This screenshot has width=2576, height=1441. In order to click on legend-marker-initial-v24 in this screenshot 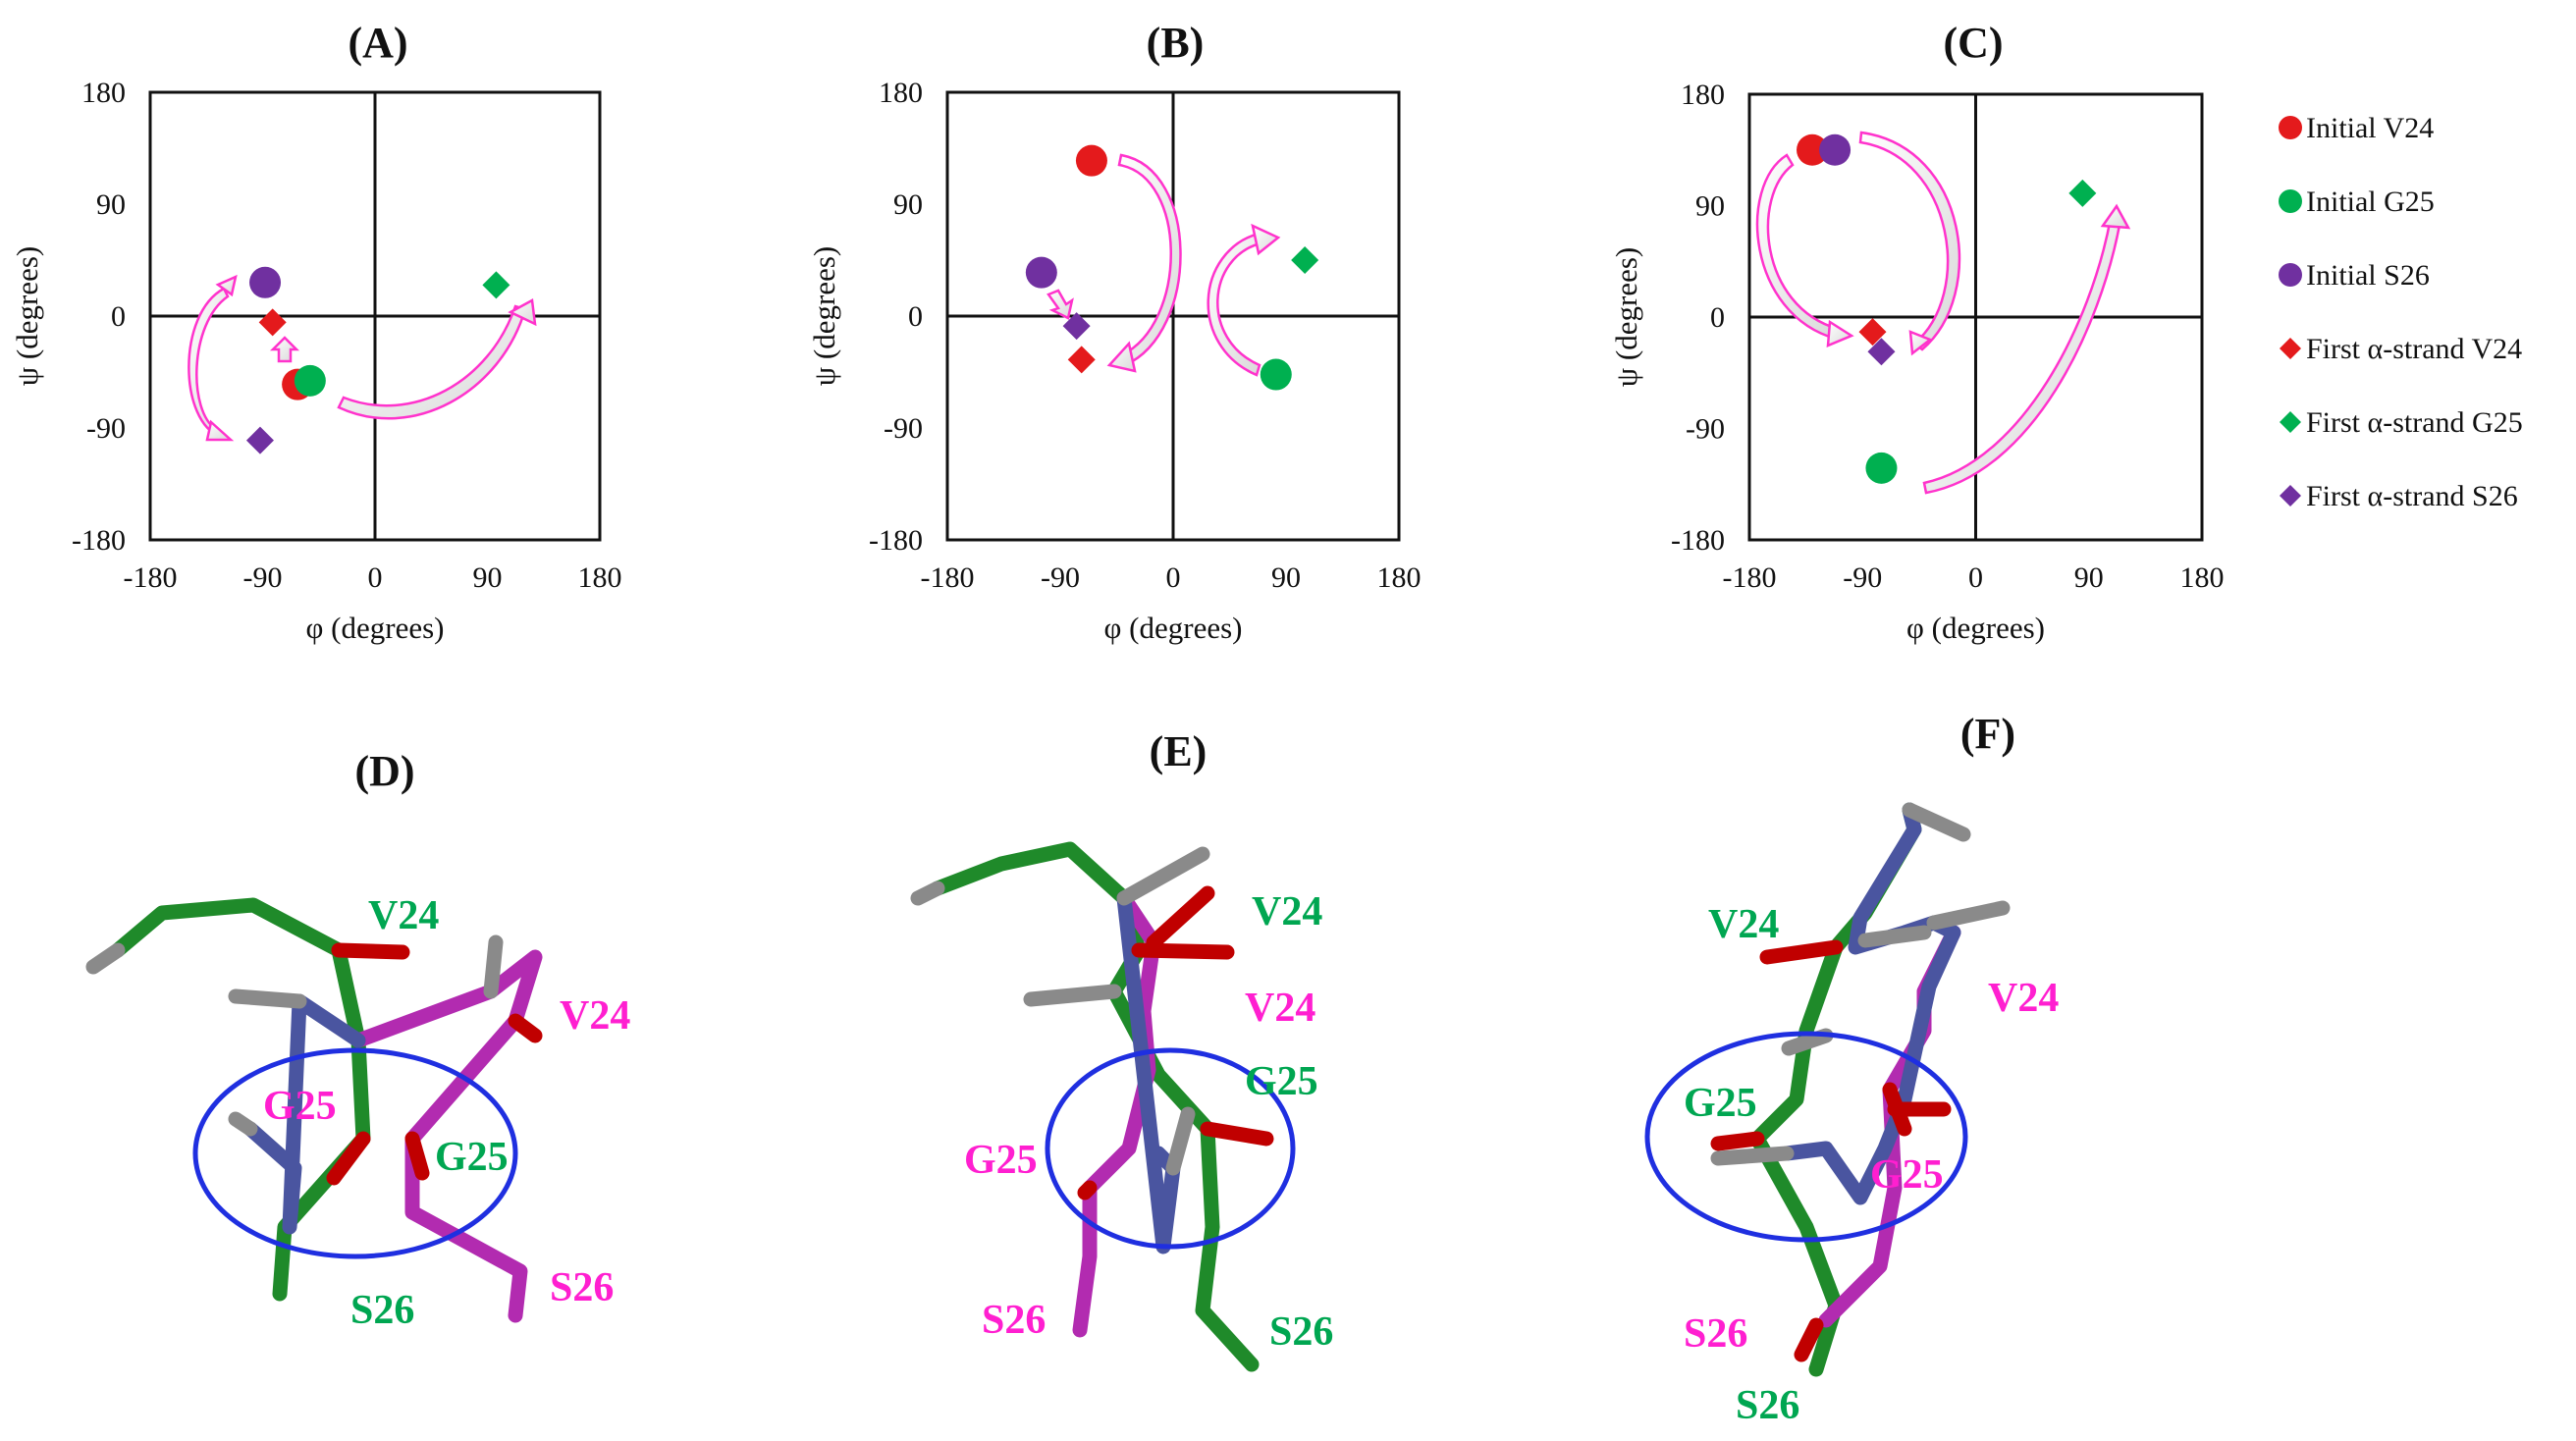, I will do `click(2290, 127)`.